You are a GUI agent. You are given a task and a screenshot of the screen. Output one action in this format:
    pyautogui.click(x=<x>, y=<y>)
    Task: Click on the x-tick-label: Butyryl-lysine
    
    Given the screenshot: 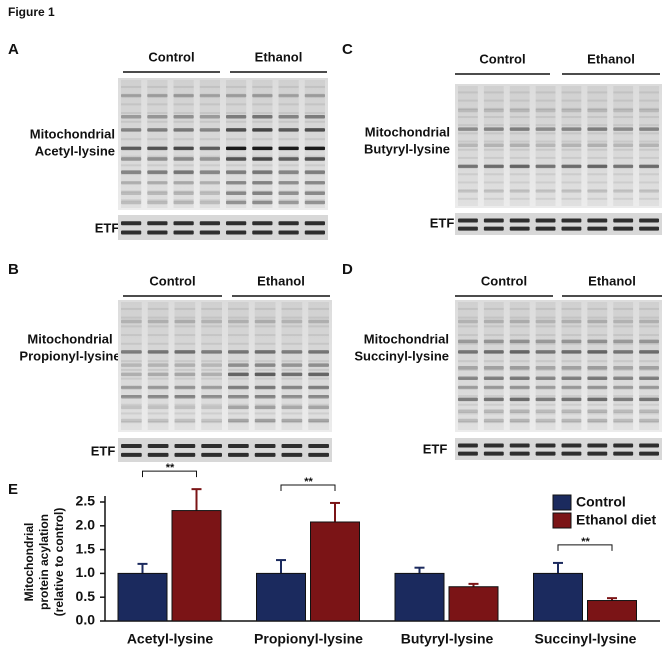 What is the action you would take?
    pyautogui.click(x=447, y=639)
    